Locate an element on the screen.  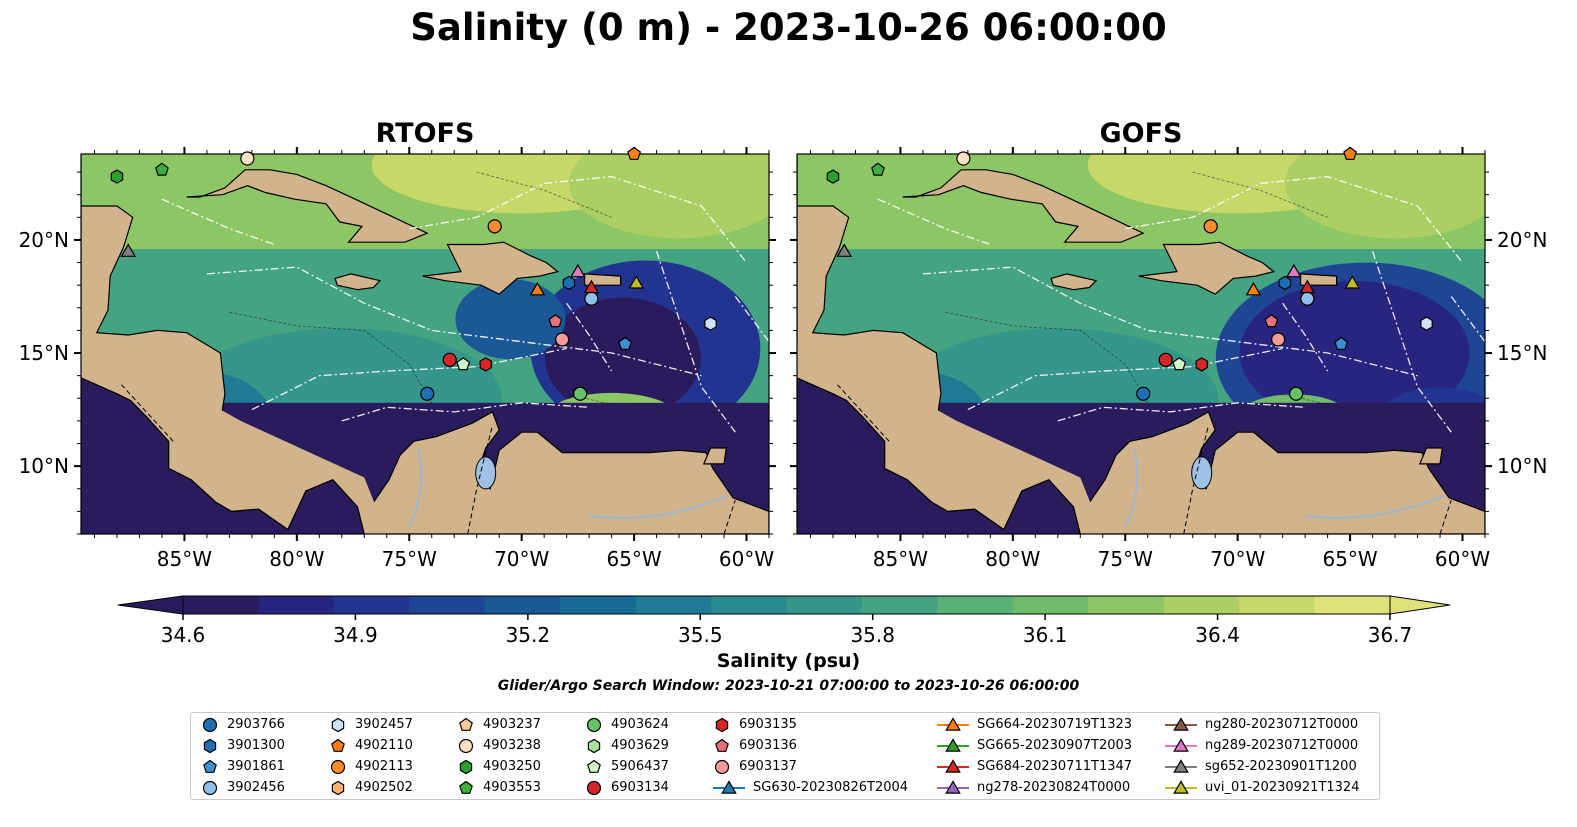
legend-label: 3901861 is located at coordinates (256, 766).